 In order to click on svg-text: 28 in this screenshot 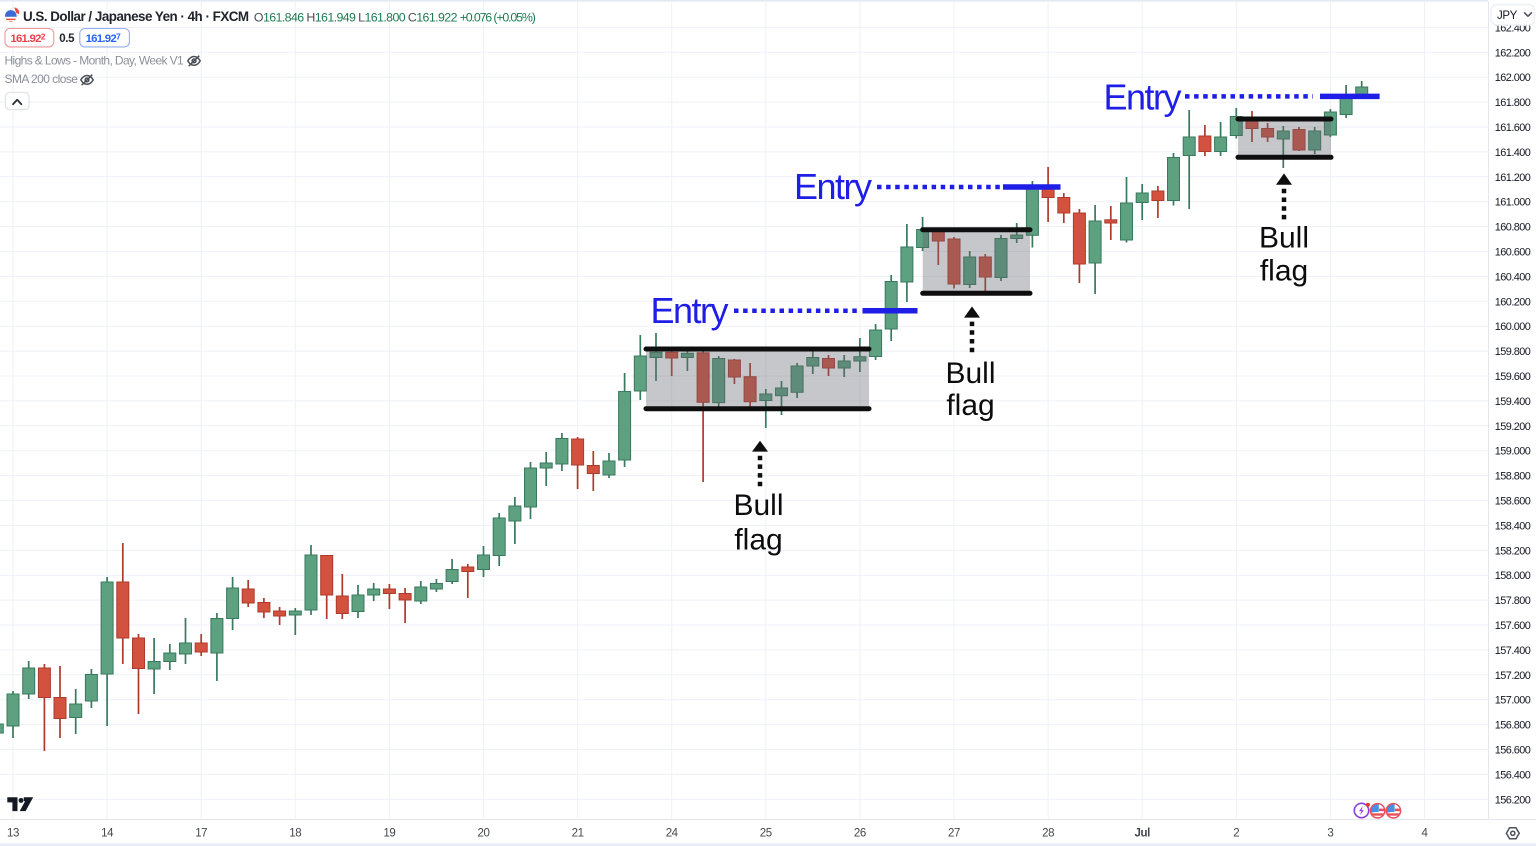, I will do `click(1048, 834)`.